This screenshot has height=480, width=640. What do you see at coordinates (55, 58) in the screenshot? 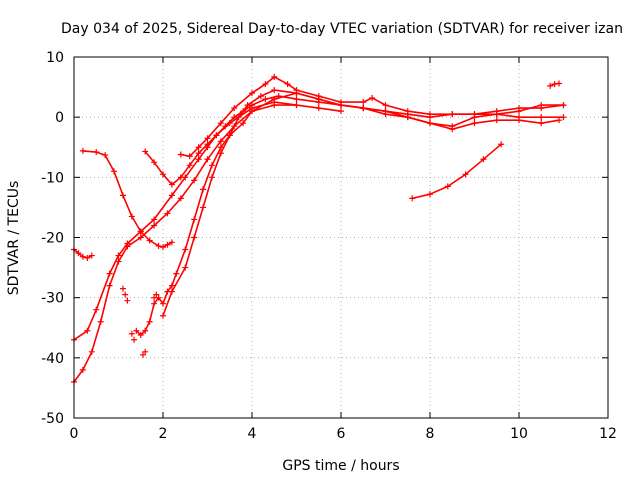
I see `y-tick-label: 10` at bounding box center [55, 58].